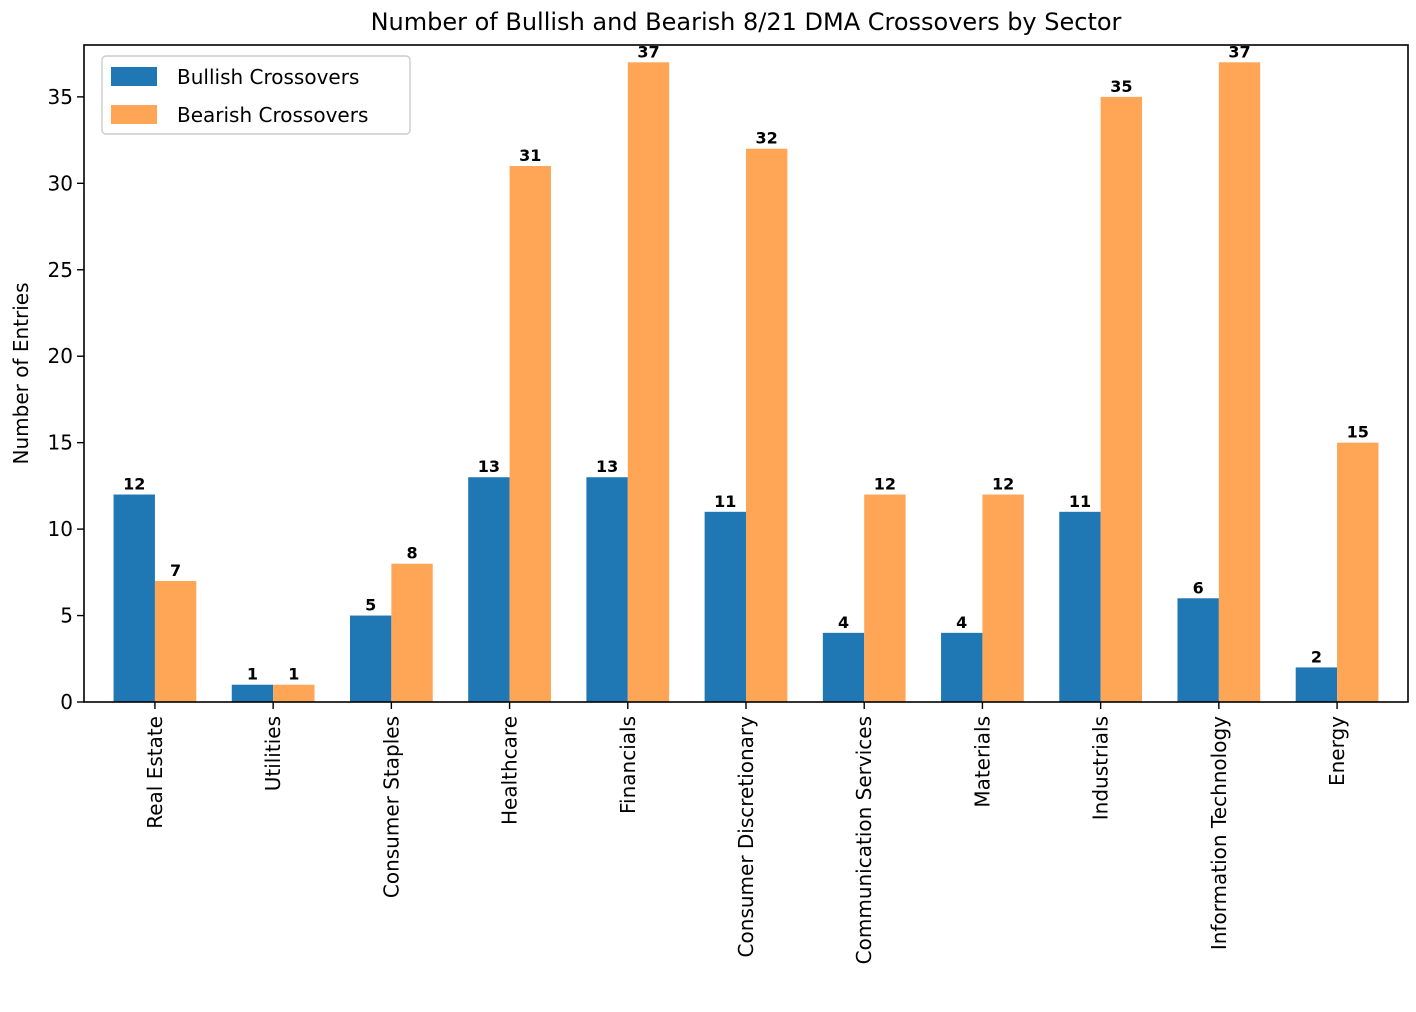  What do you see at coordinates (60, 529) in the screenshot?
I see `y-tick-label: 10` at bounding box center [60, 529].